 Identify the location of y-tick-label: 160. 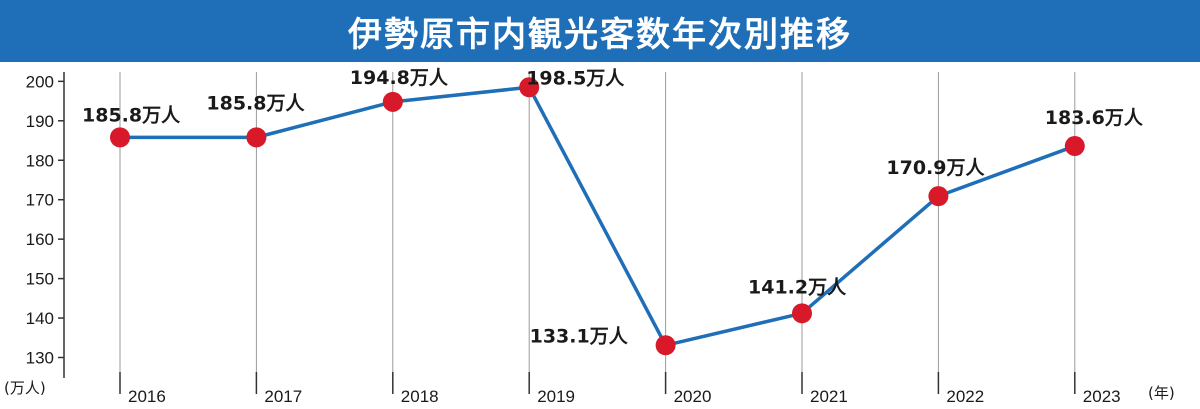
(40, 239).